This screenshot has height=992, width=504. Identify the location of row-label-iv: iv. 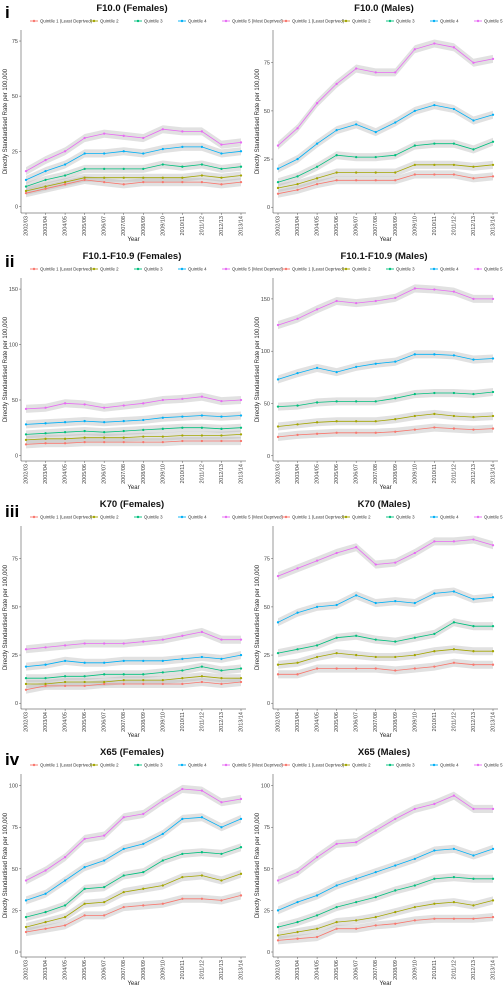
(12, 759).